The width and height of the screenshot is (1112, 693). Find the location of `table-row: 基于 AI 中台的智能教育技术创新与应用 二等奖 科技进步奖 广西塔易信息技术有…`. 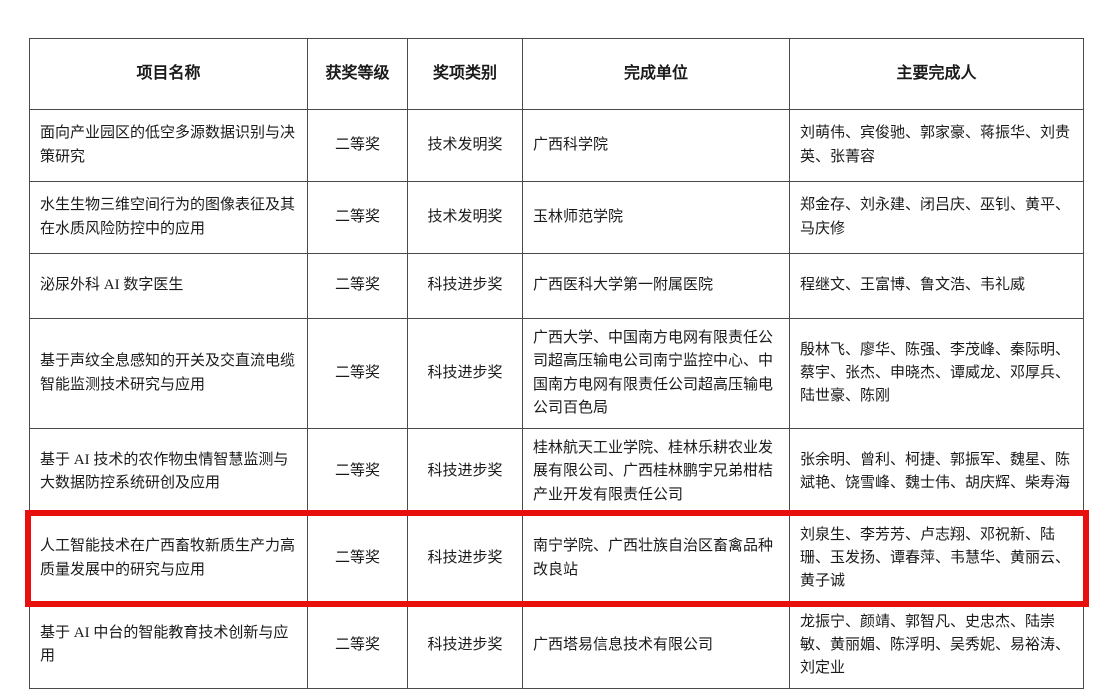

table-row: 基于 AI 中台的智能教育技术创新与应用 二等奖 科技进步奖 广西塔易信息技术有… is located at coordinates (556, 645).